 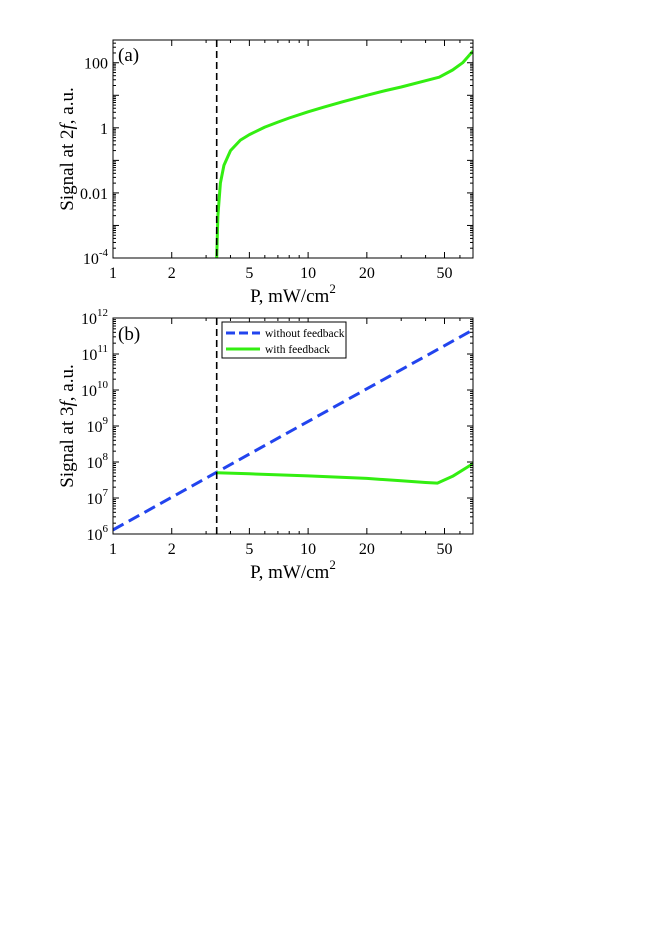 I want to click on y-tick-label: 10⁷, so click(x=98, y=497).